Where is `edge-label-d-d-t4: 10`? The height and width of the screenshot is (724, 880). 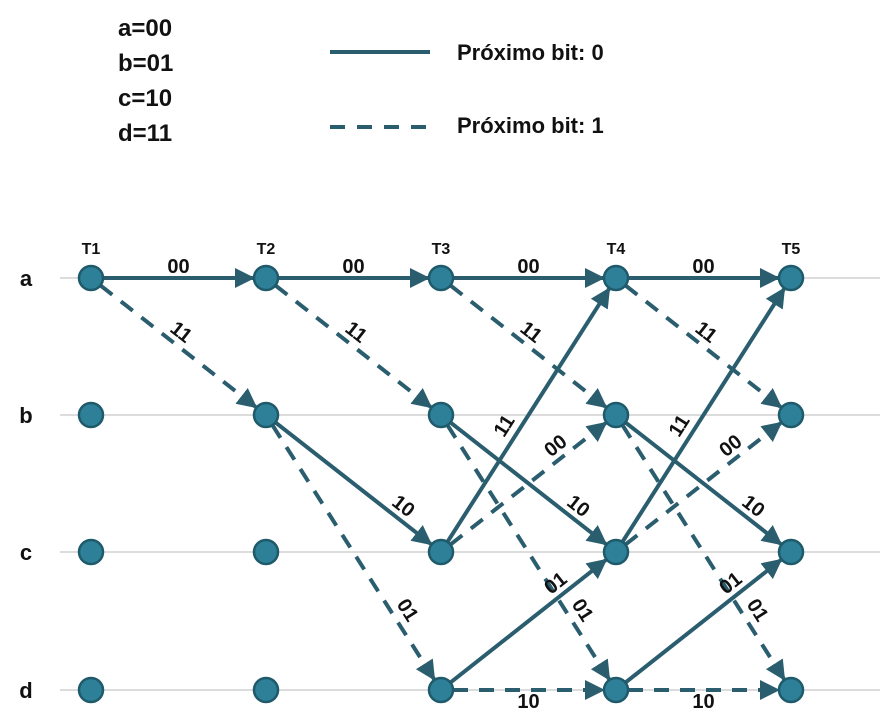
edge-label-d-d-t4: 10 is located at coordinates (703, 702).